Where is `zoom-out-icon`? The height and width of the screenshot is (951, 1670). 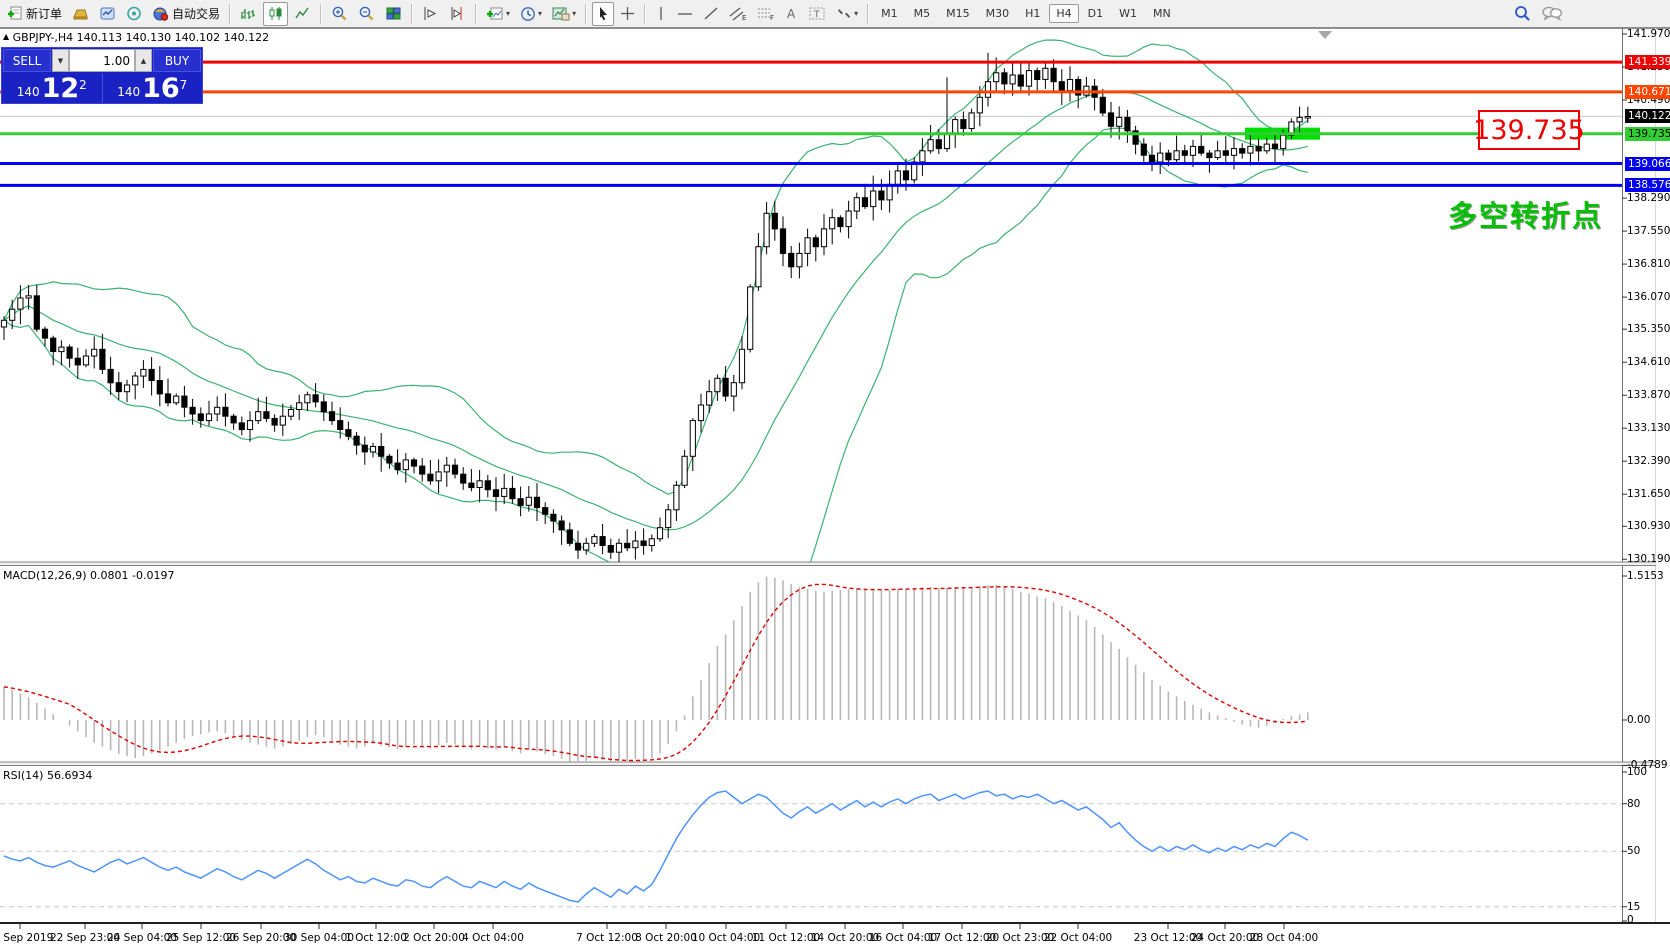
zoom-out-icon is located at coordinates (366, 13).